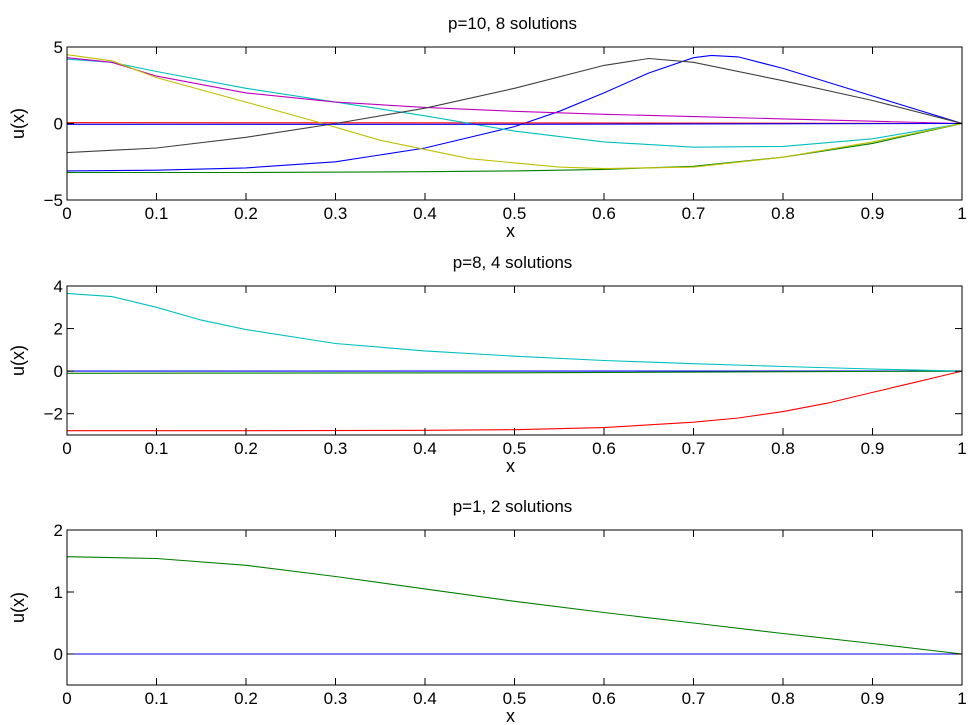 The image size is (969, 725). I want to click on y-tick-label: 5, so click(58, 47).